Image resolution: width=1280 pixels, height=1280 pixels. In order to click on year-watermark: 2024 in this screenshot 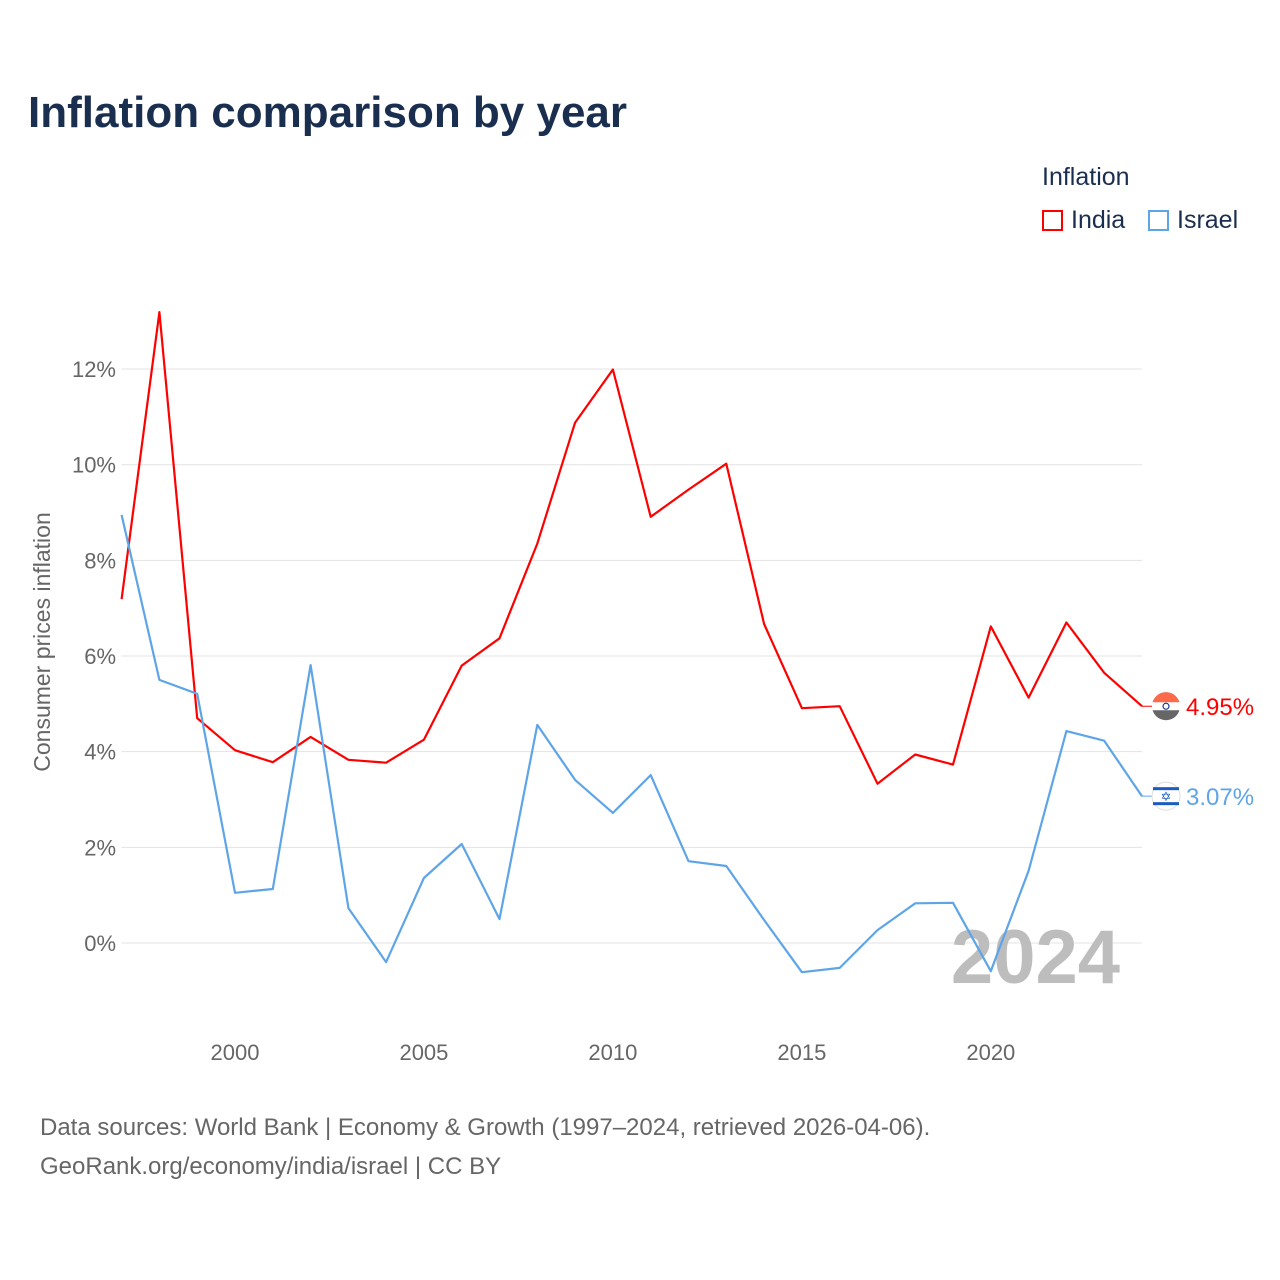, I will do `click(1035, 957)`.